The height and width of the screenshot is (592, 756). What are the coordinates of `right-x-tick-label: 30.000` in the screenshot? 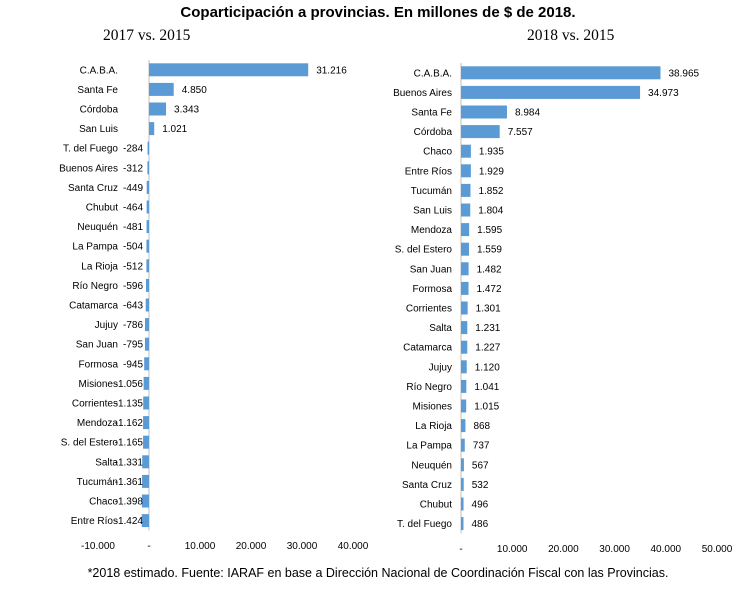 It's located at (614, 549).